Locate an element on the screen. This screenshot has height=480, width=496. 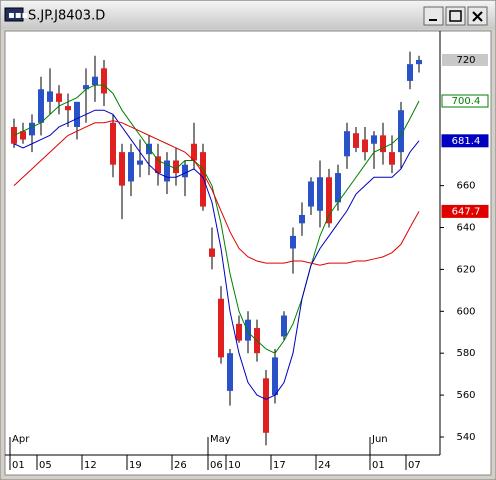
y-tick-label: 660 is located at coordinates (465, 186).